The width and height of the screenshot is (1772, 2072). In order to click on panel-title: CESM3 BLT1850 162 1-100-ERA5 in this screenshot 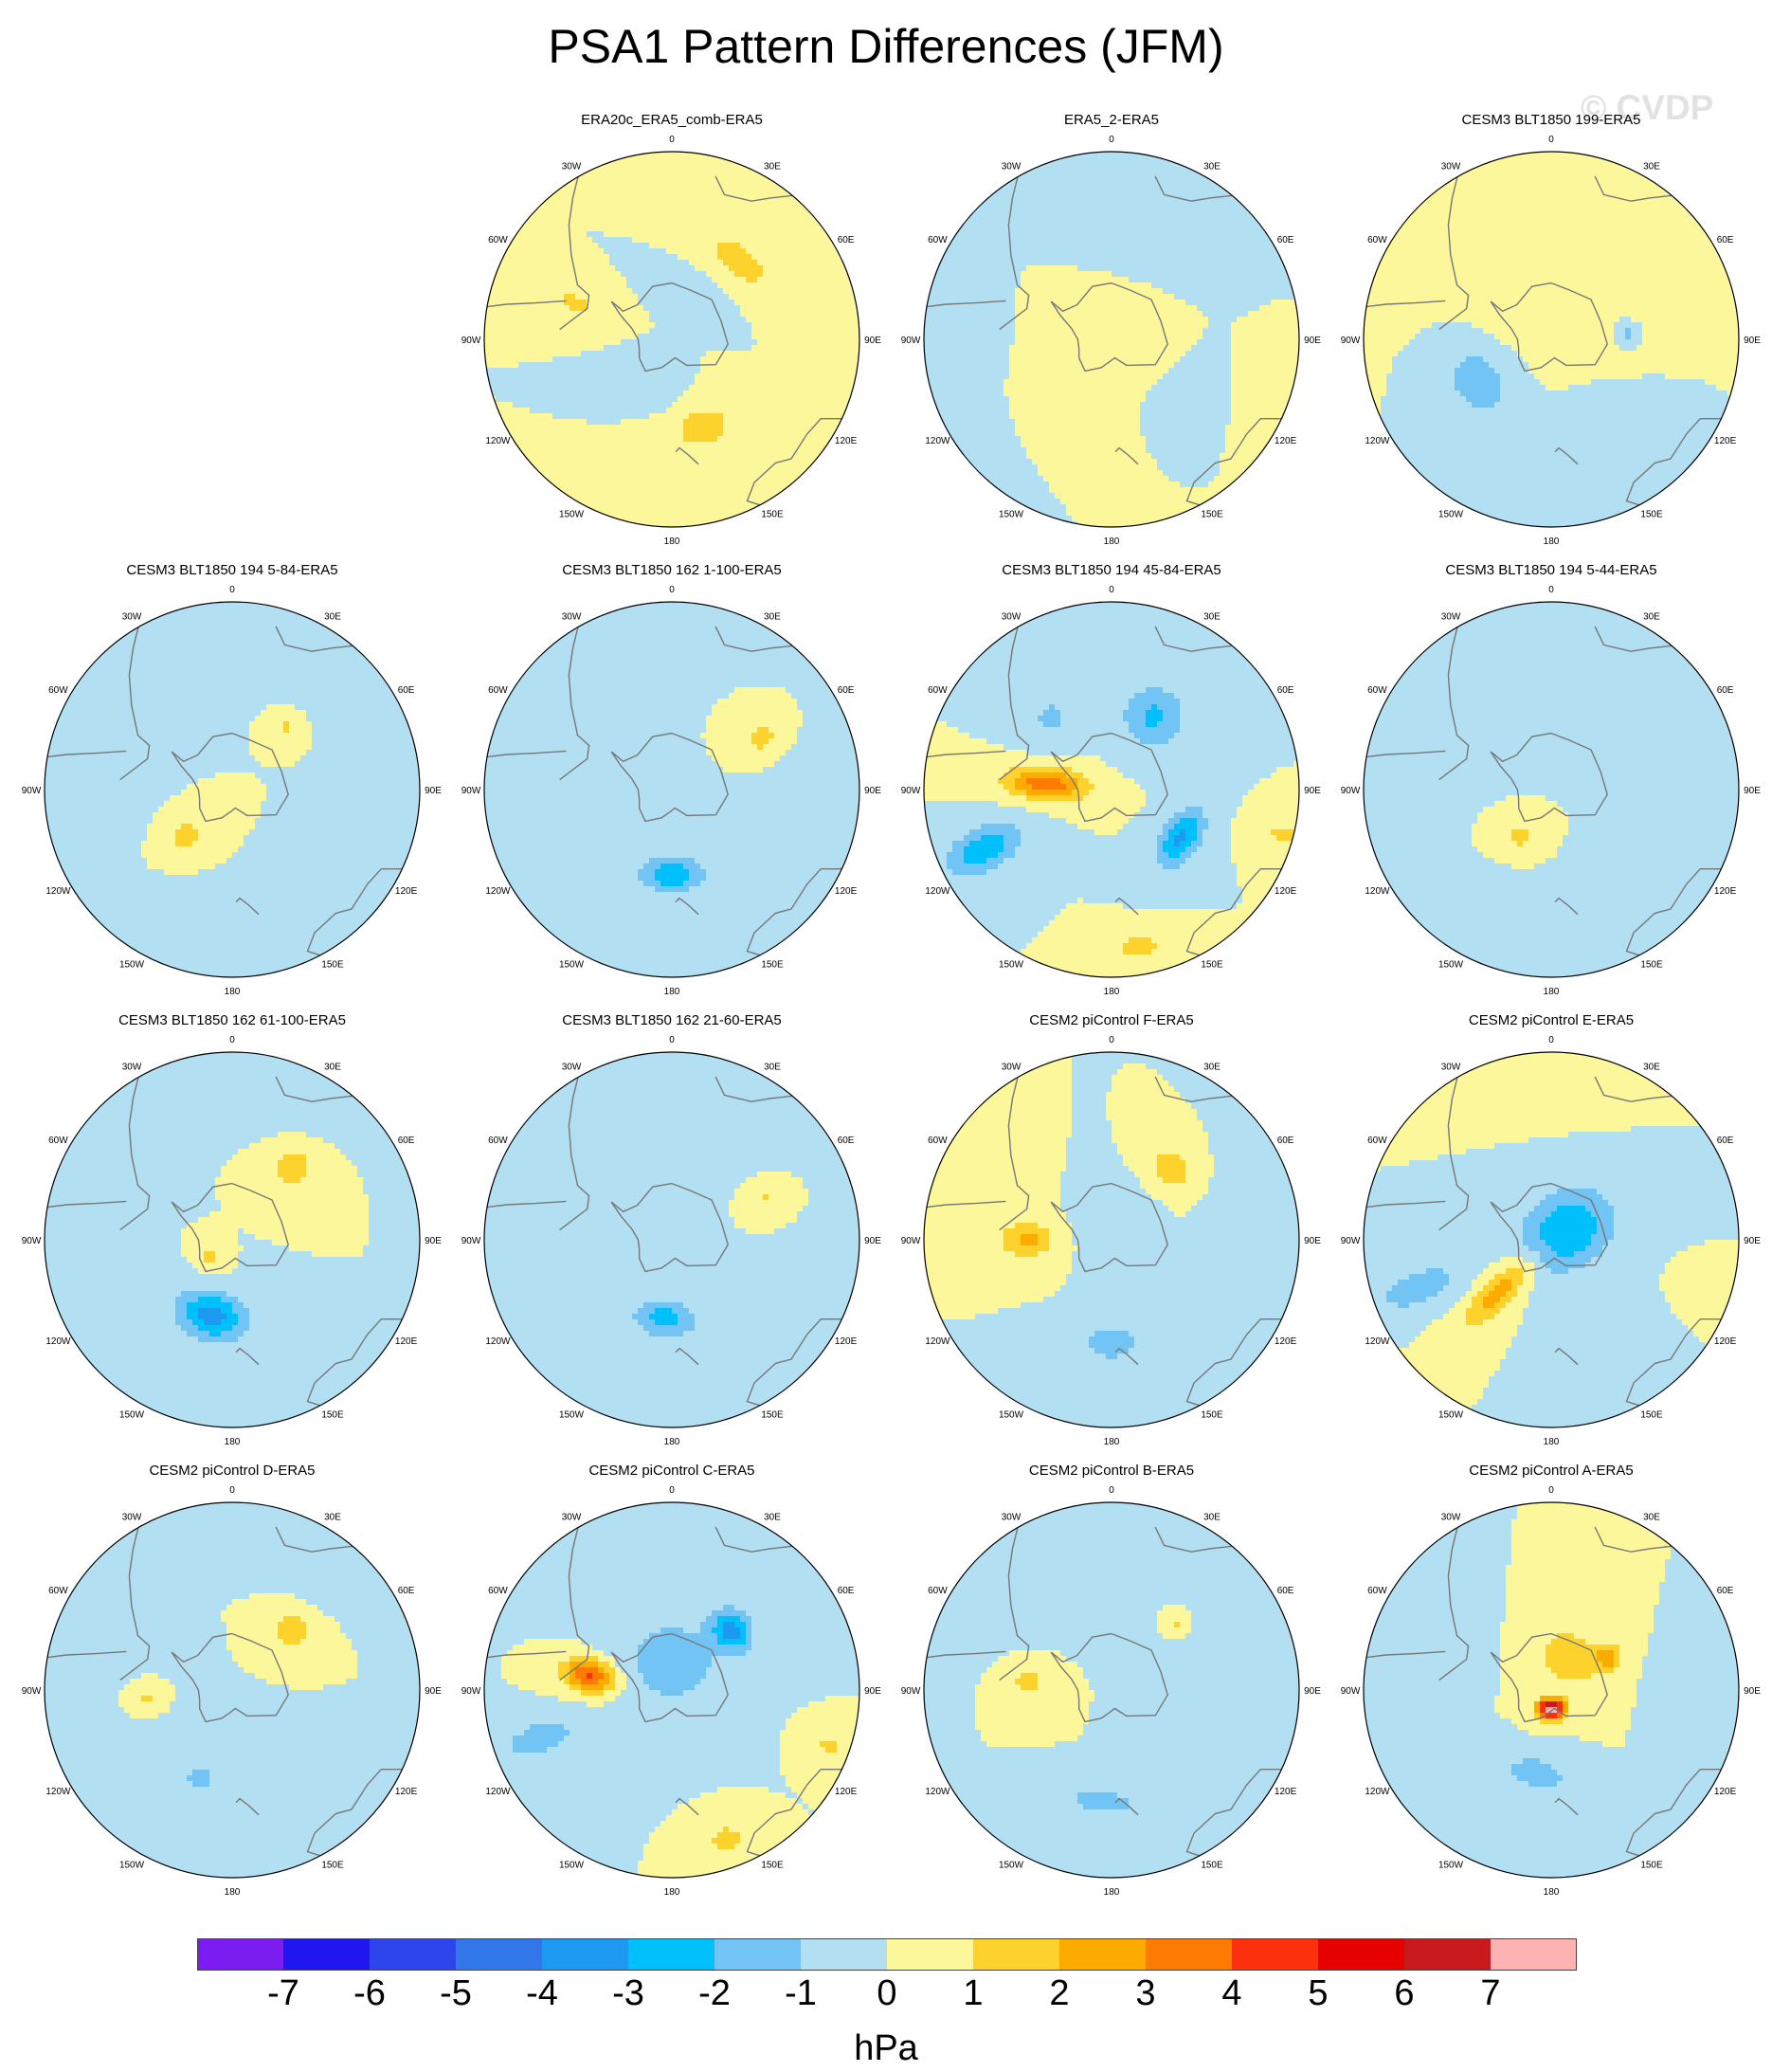, I will do `click(672, 570)`.